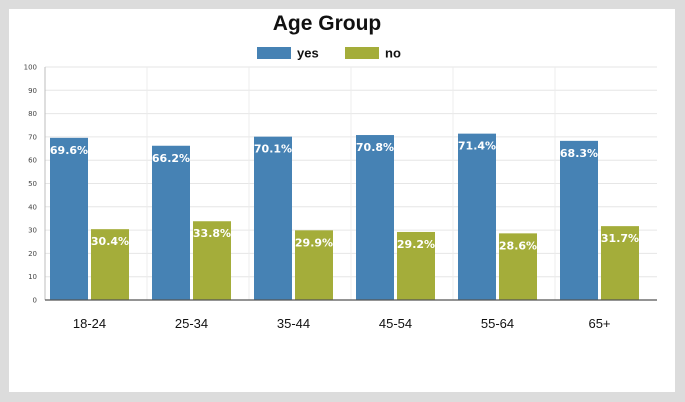  I want to click on data-label-no-45-54: 29.2%, so click(416, 244).